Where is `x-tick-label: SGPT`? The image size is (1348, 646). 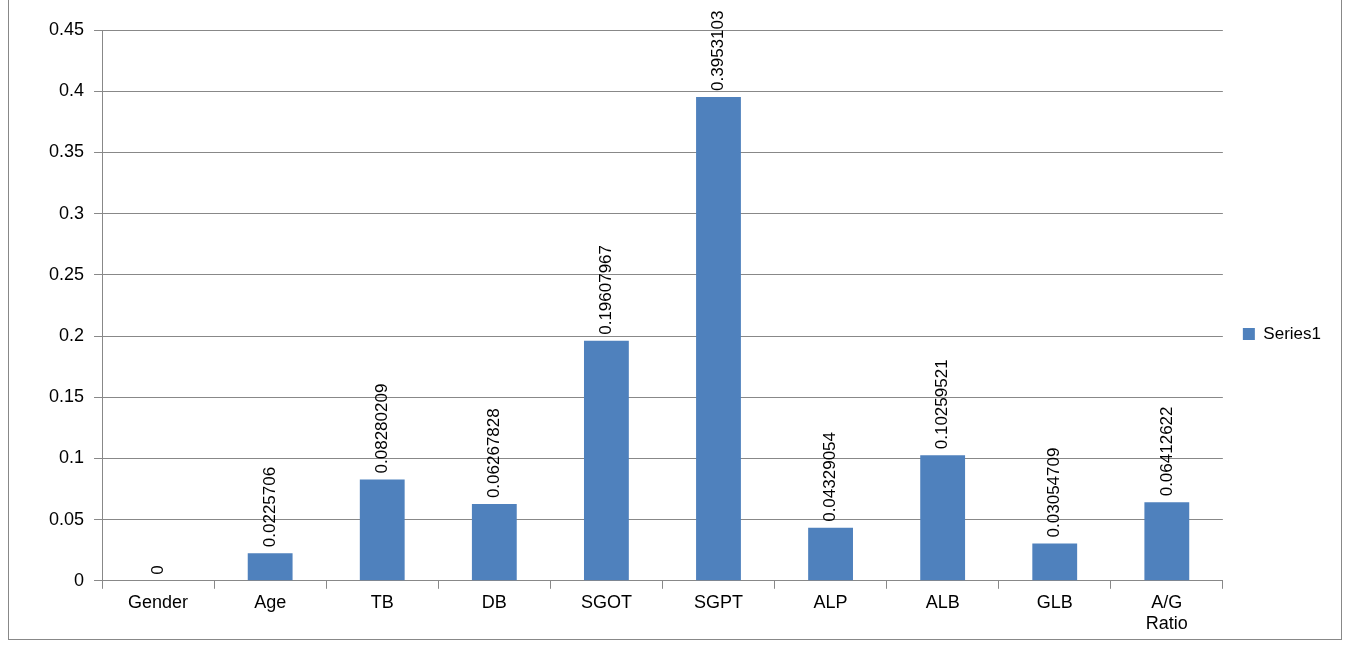 x-tick-label: SGPT is located at coordinates (718, 601).